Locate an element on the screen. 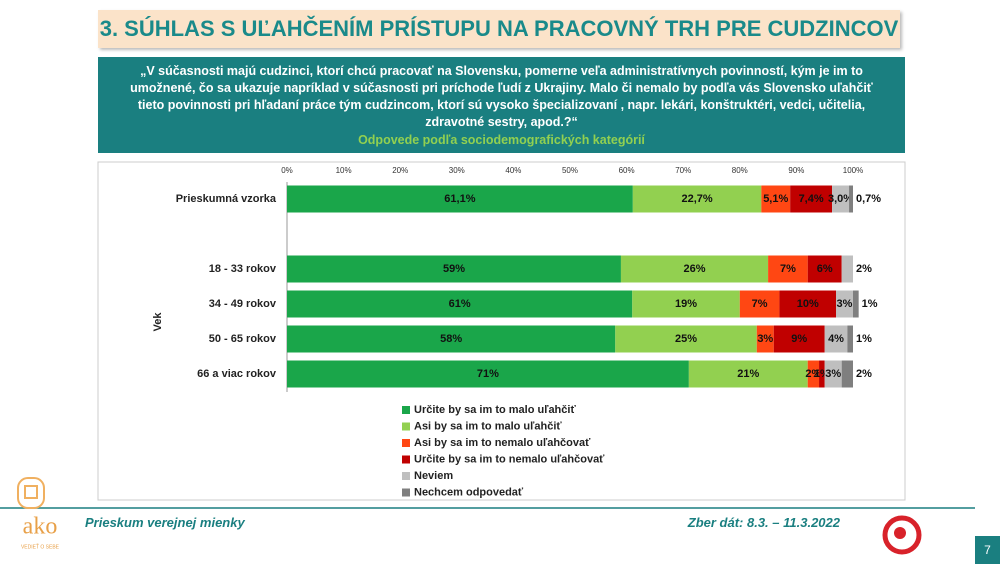  logo-subtext: VEDIEŤ O SEBE is located at coordinates (40, 546).